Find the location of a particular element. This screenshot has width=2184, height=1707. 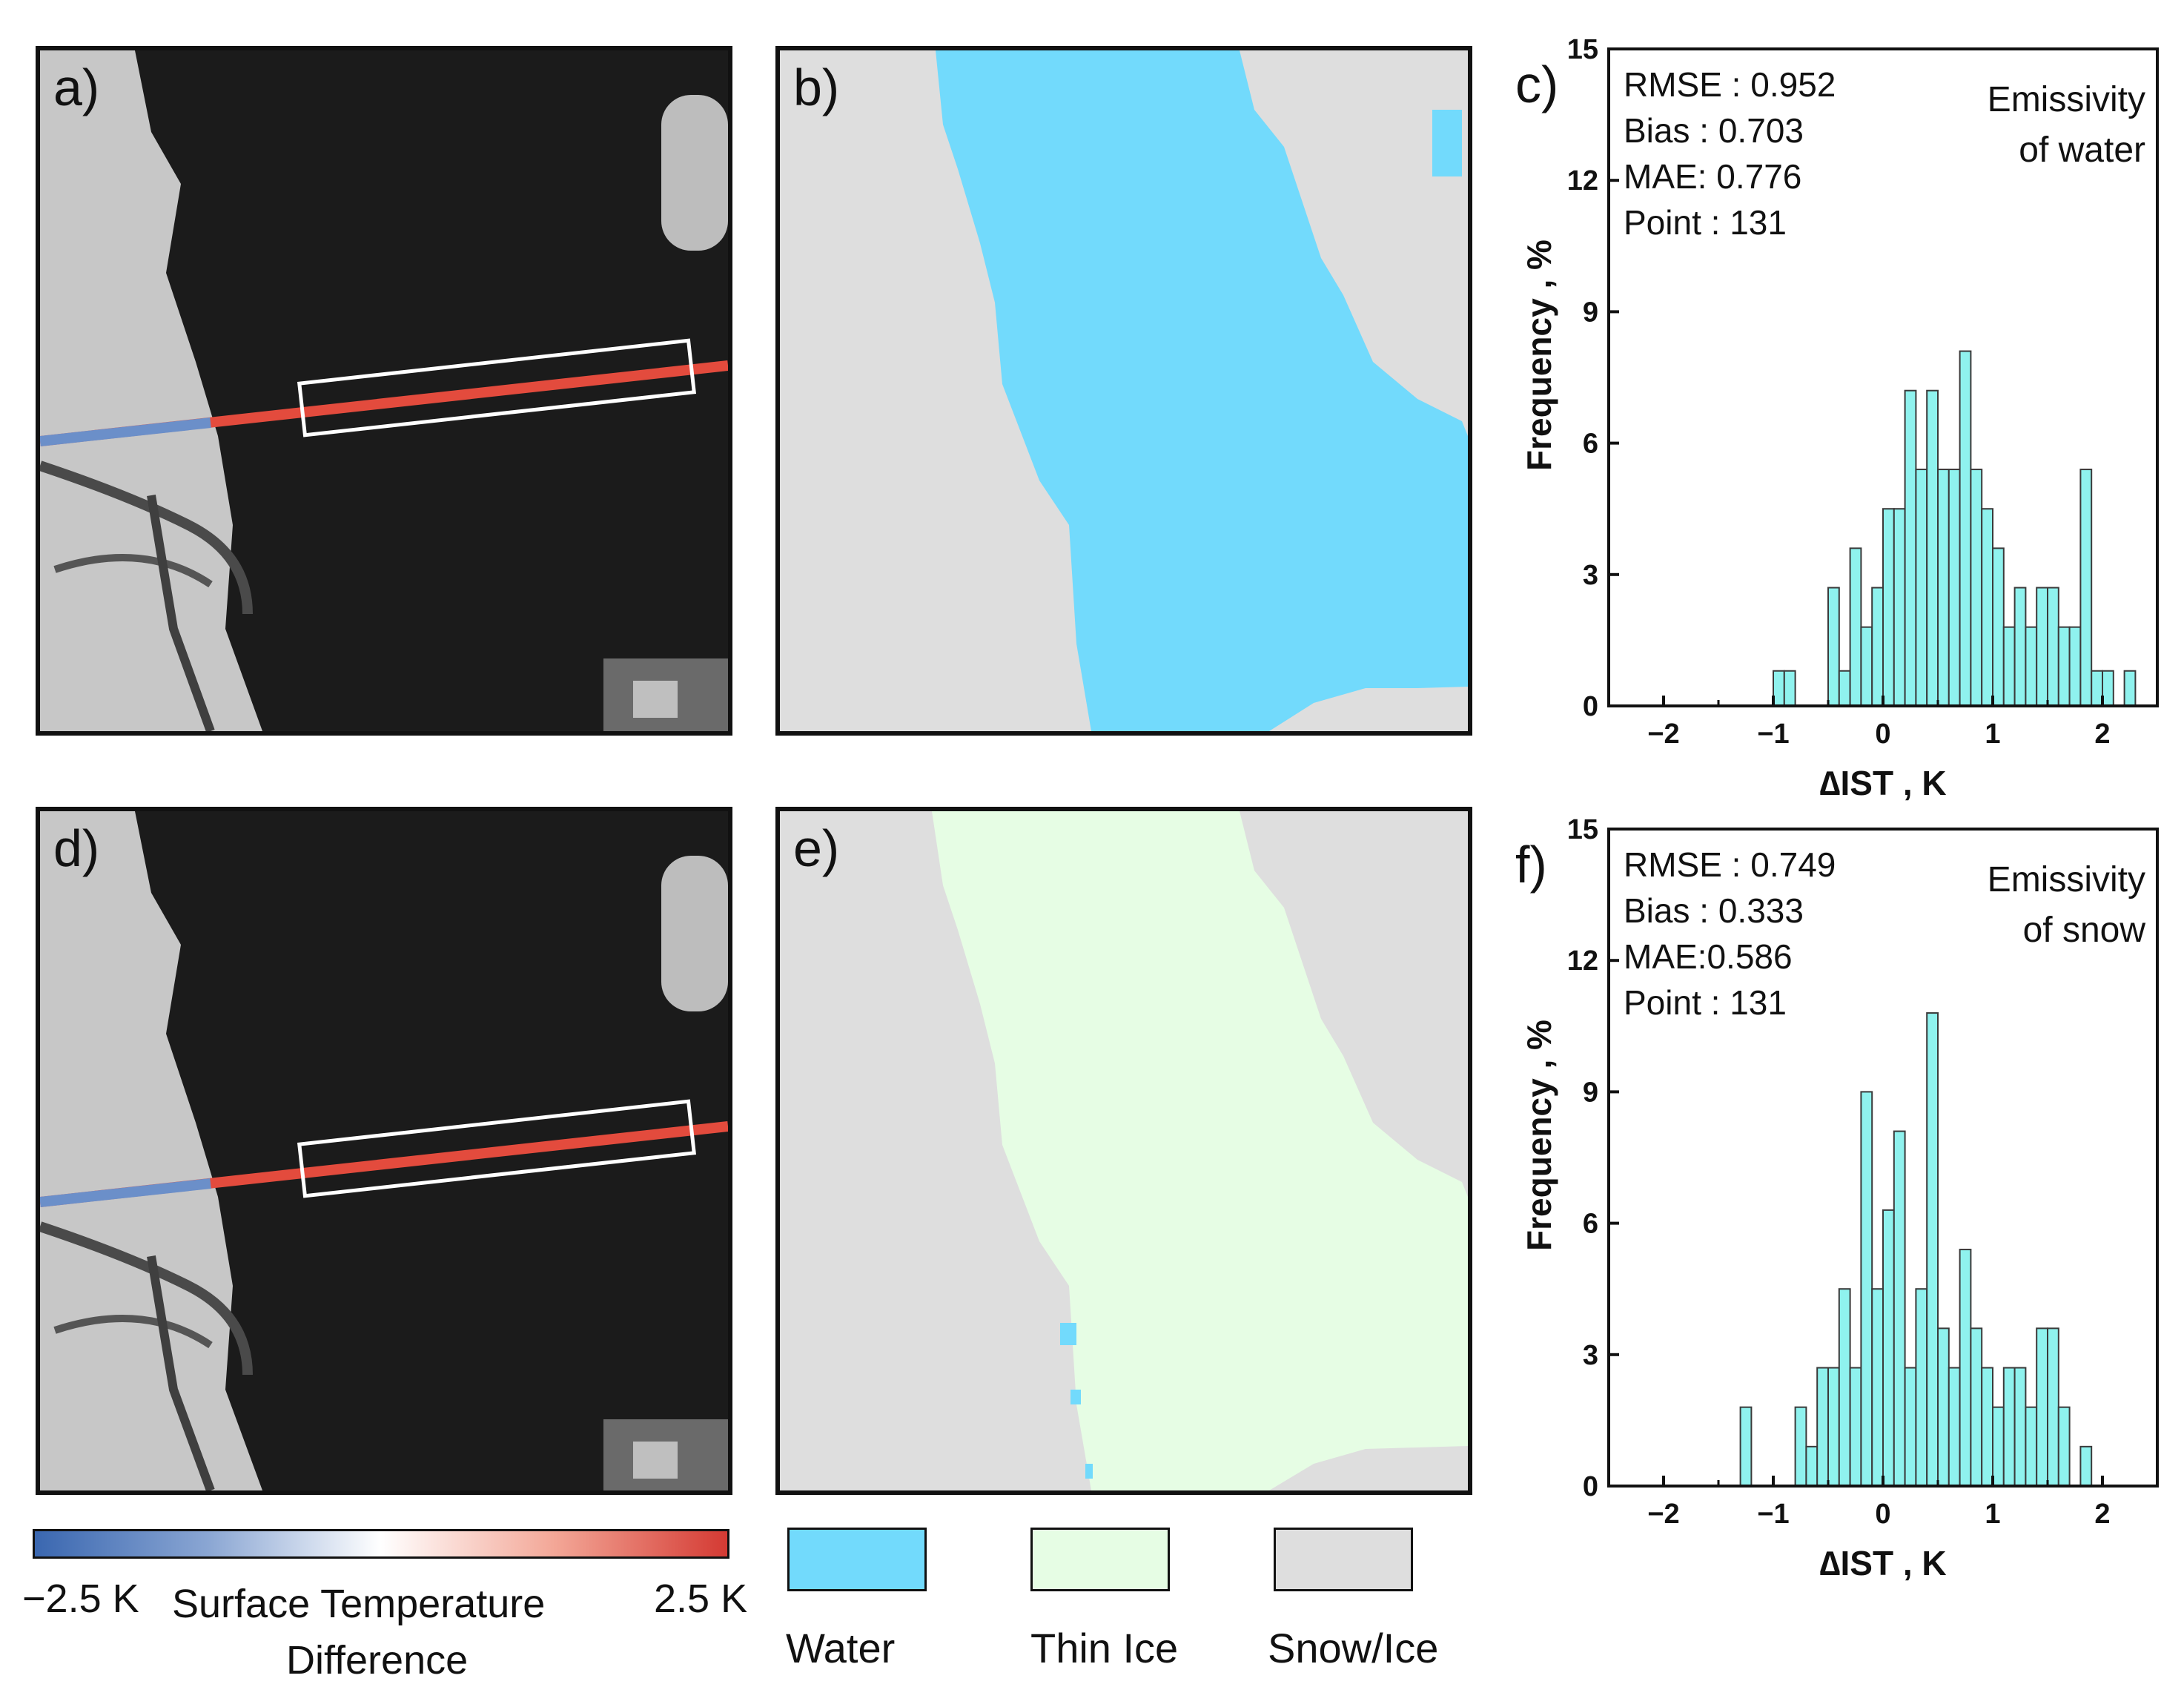

legend-label-water: Water is located at coordinates (841, 1648).